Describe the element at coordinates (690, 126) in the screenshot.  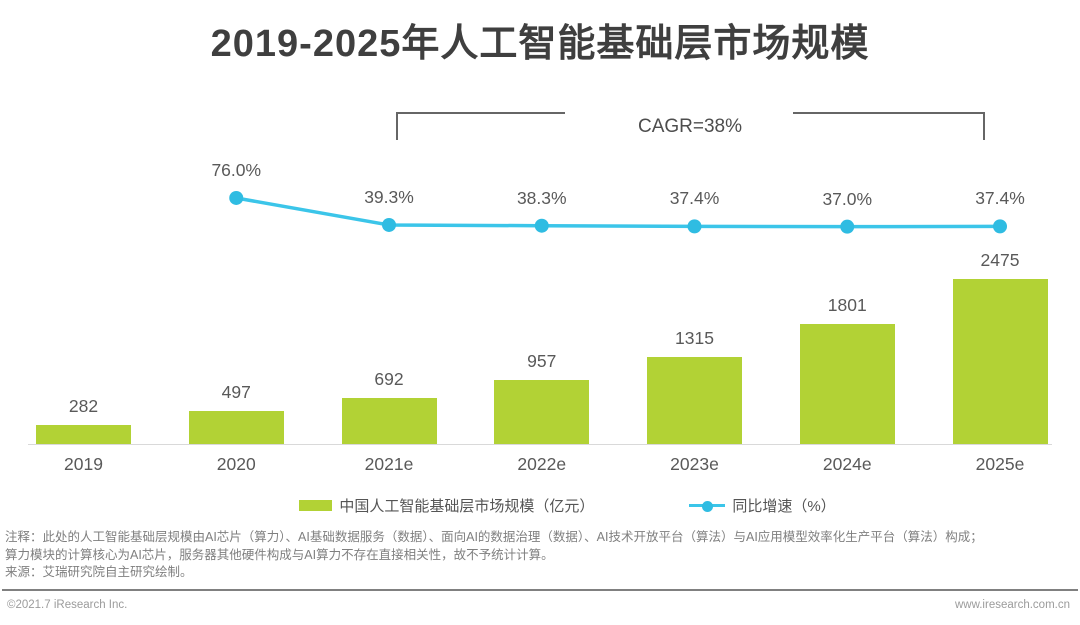
I see `cagr-annotation-label: CAGR=38%` at that location.